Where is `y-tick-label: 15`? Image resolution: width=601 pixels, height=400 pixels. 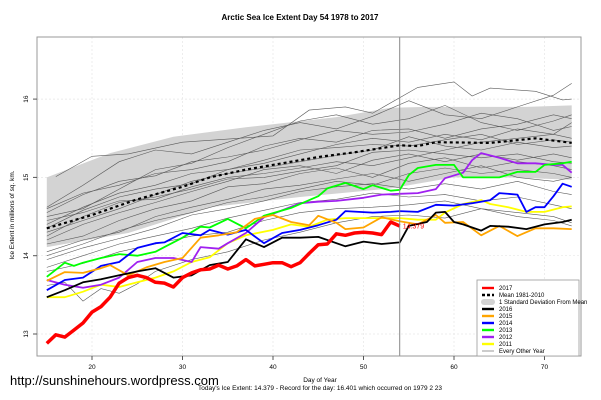
y-tick-label: 15 is located at coordinates (26, 177).